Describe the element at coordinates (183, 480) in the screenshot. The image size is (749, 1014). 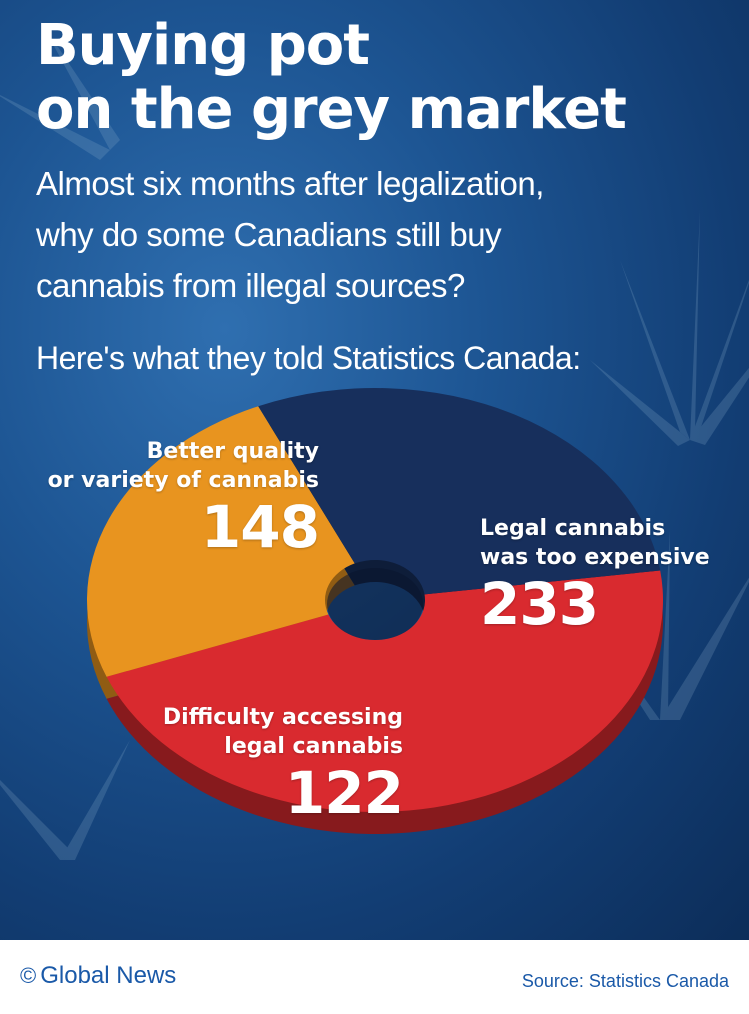
I see `label-better-quality-line-2: or variety of cannabis` at that location.